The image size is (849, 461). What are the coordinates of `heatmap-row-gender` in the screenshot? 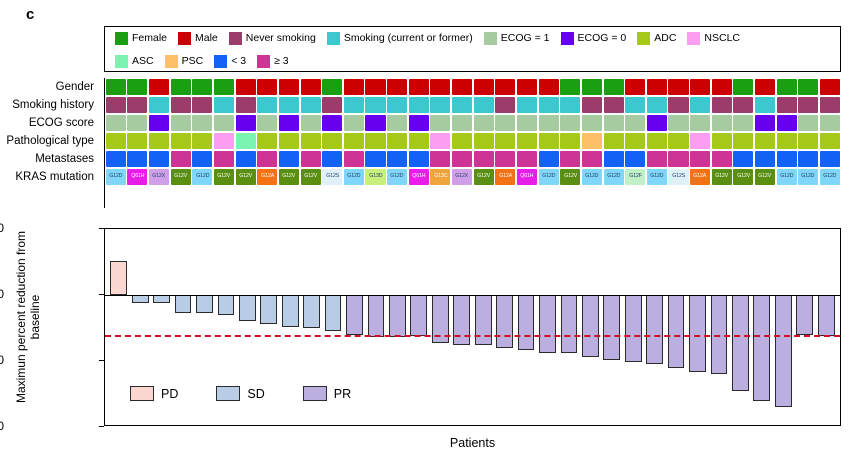 It's located at (473, 87).